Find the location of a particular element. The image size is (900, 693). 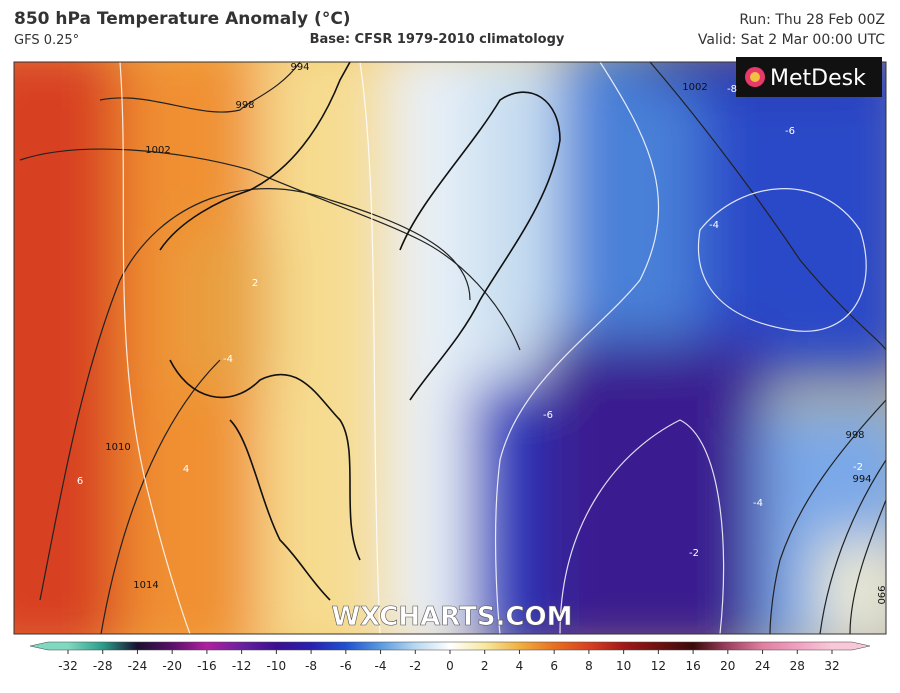

colorbar-tick-label: -16 is located at coordinates (207, 666).